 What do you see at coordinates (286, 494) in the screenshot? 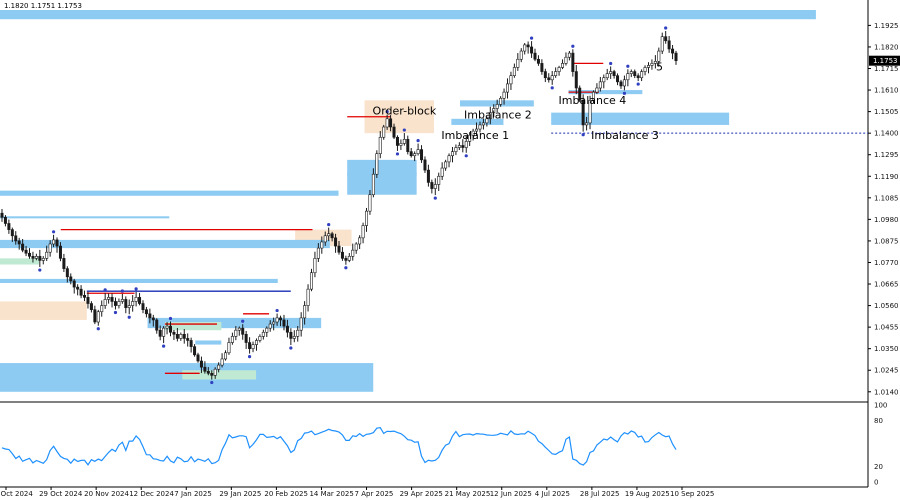
I see `time-tick-label: 20 Feb 2025` at bounding box center [286, 494].